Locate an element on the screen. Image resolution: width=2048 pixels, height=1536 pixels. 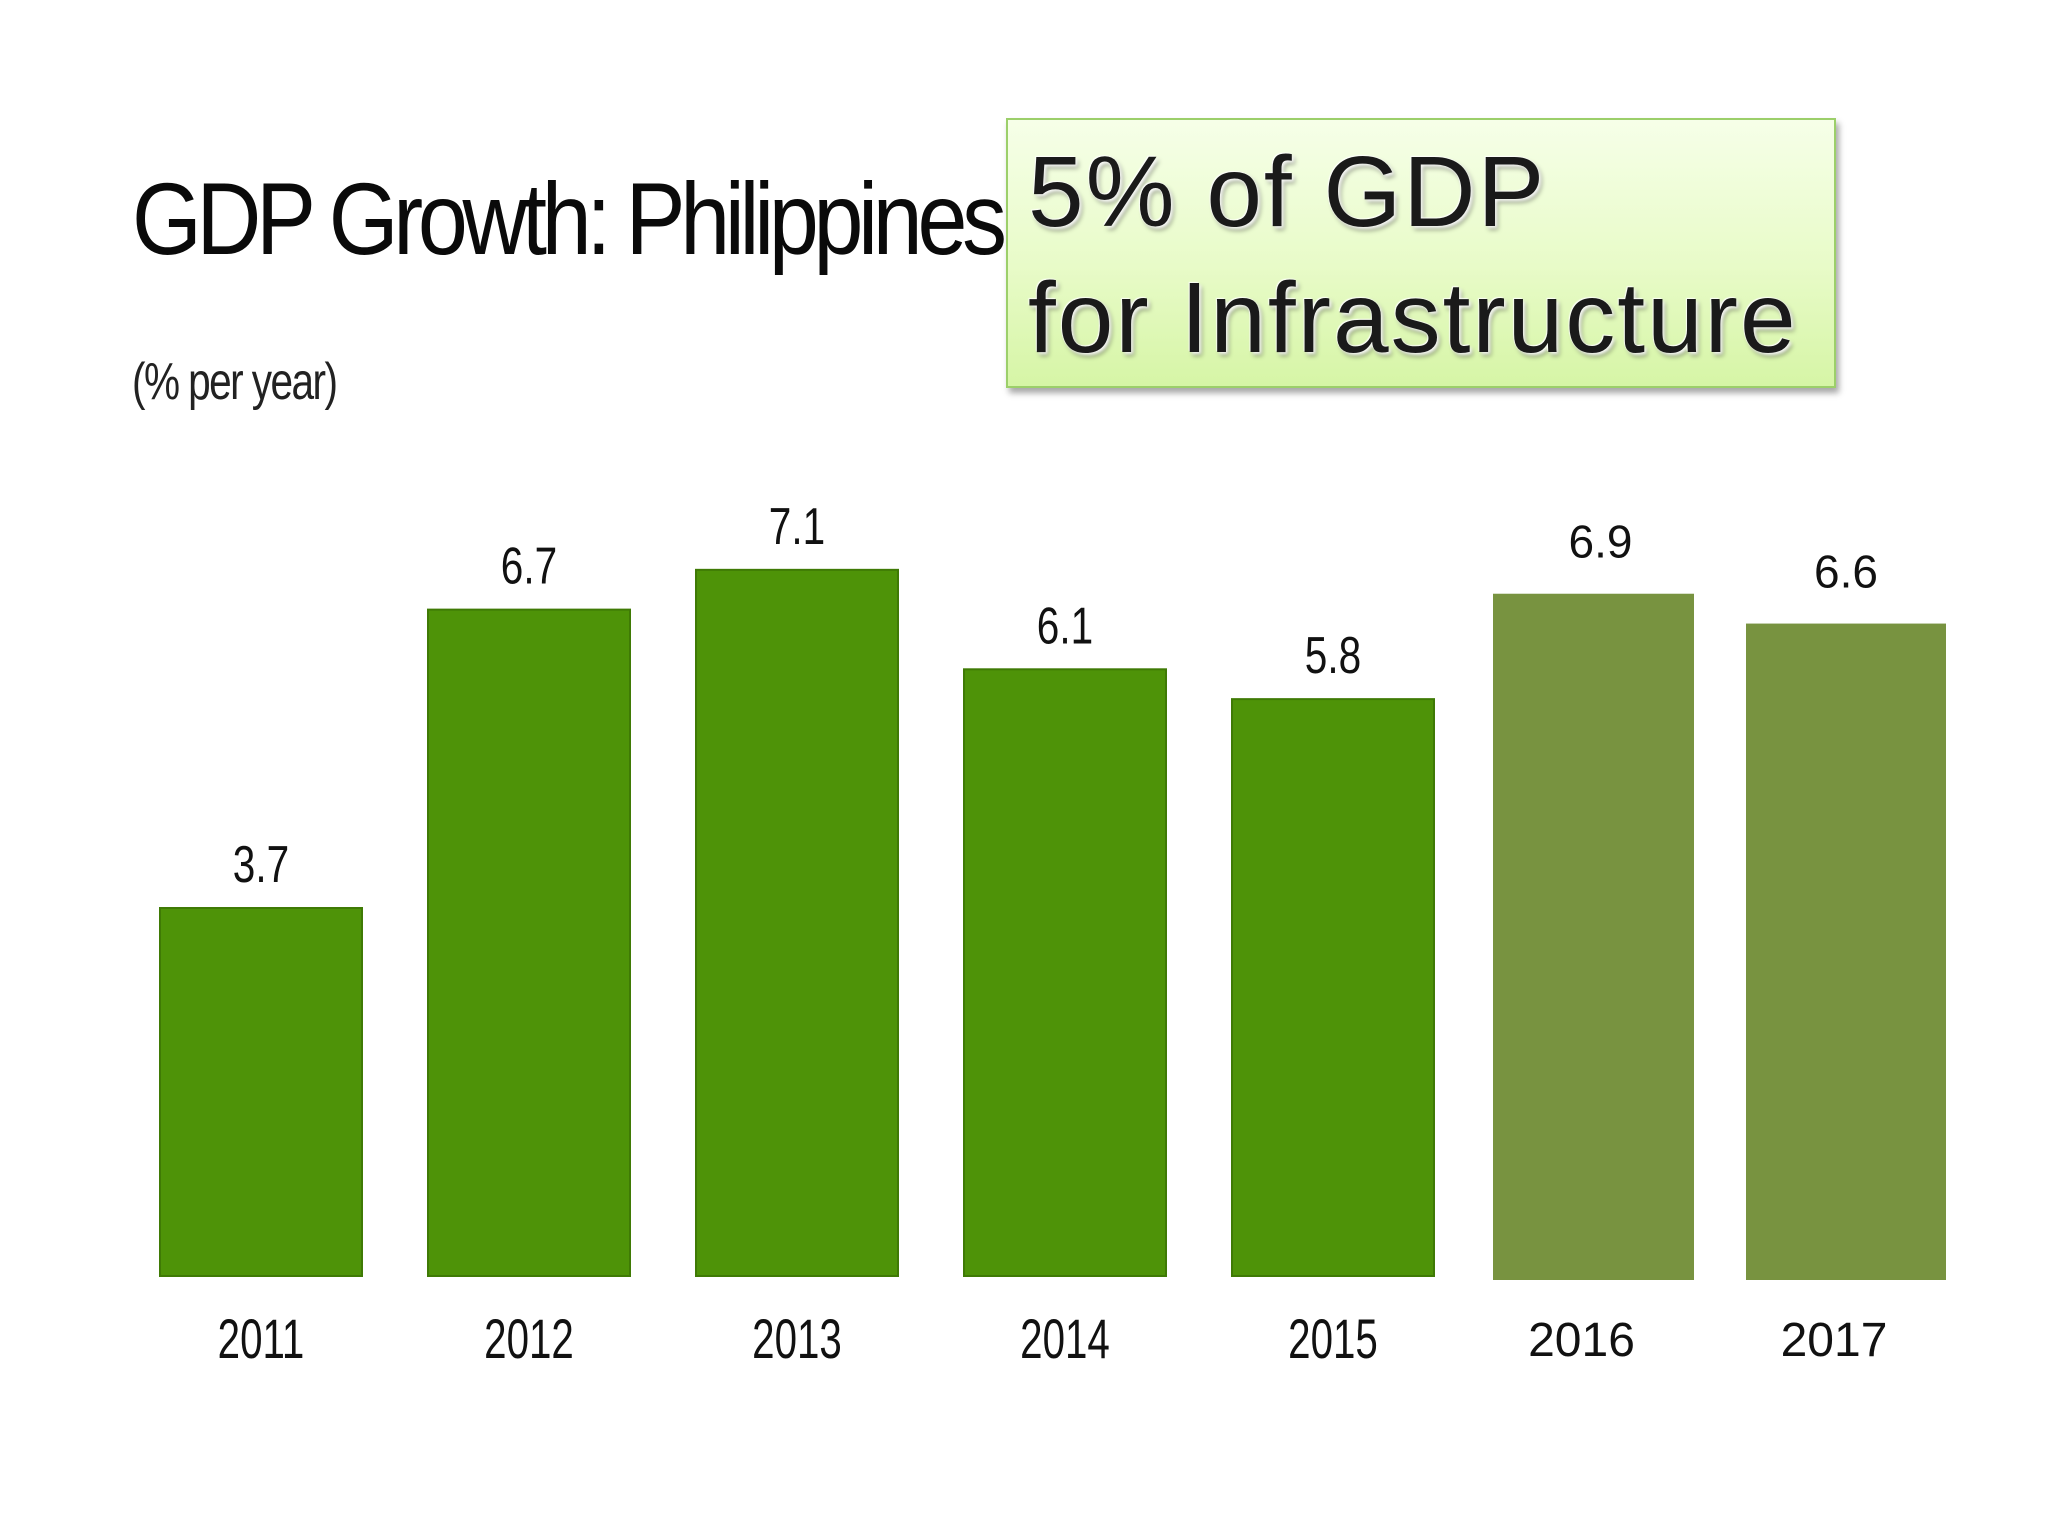
chart-title: GDP Growth: Philippines is located at coordinates (569, 219).